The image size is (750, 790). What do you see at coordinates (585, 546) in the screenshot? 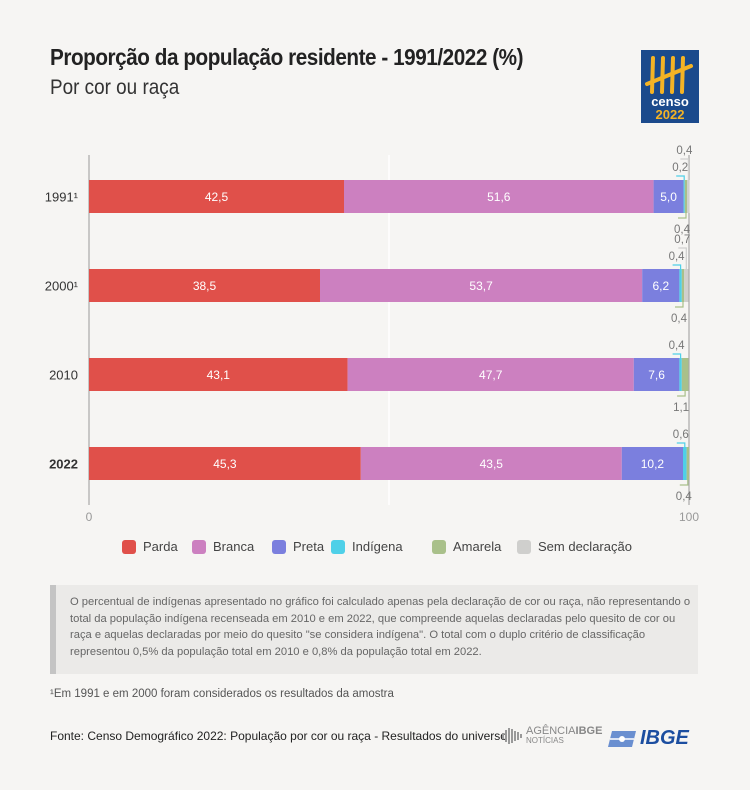
I see `legend-label: Sem declaração` at bounding box center [585, 546].